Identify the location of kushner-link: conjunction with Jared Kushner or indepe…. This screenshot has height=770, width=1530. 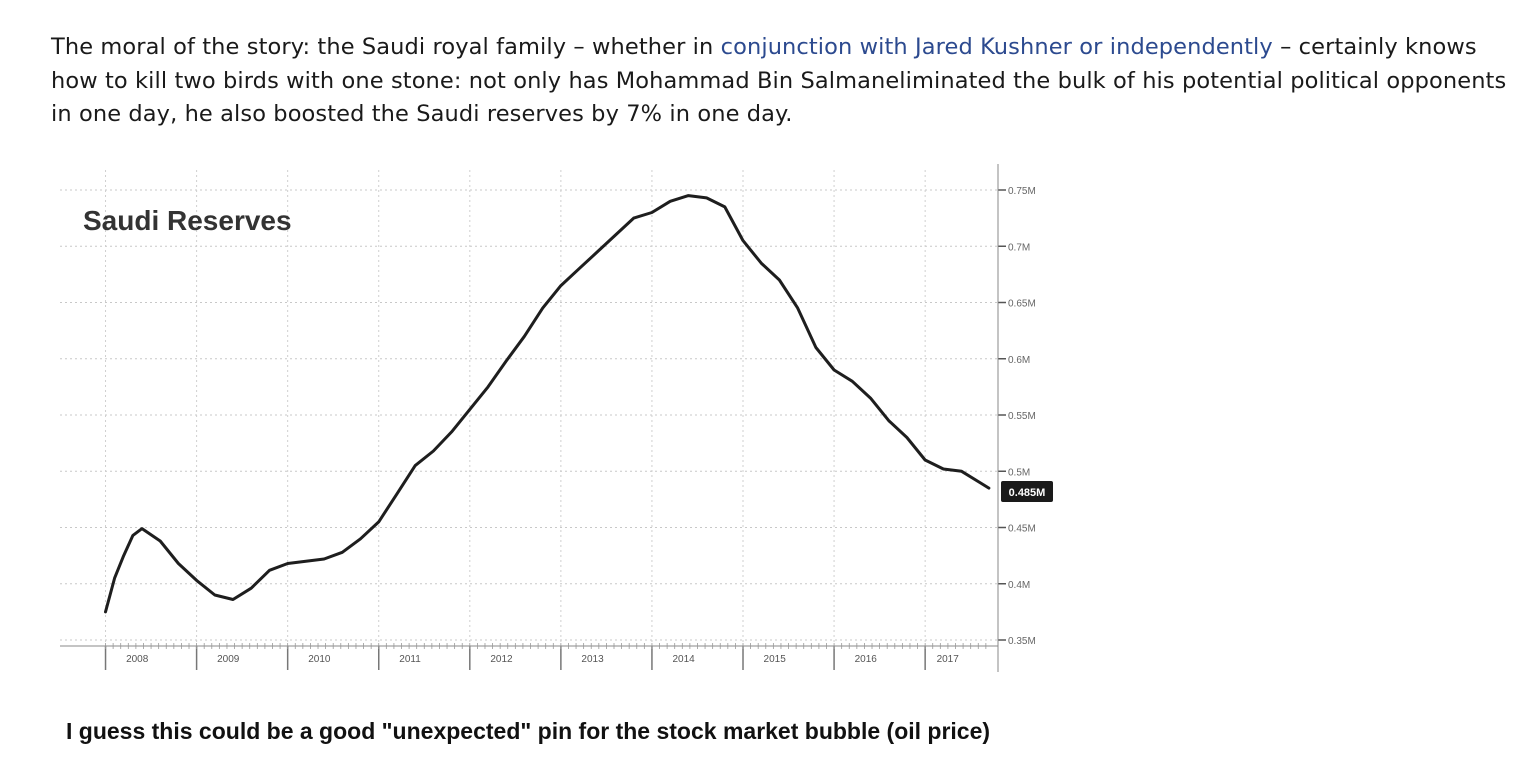
(996, 47).